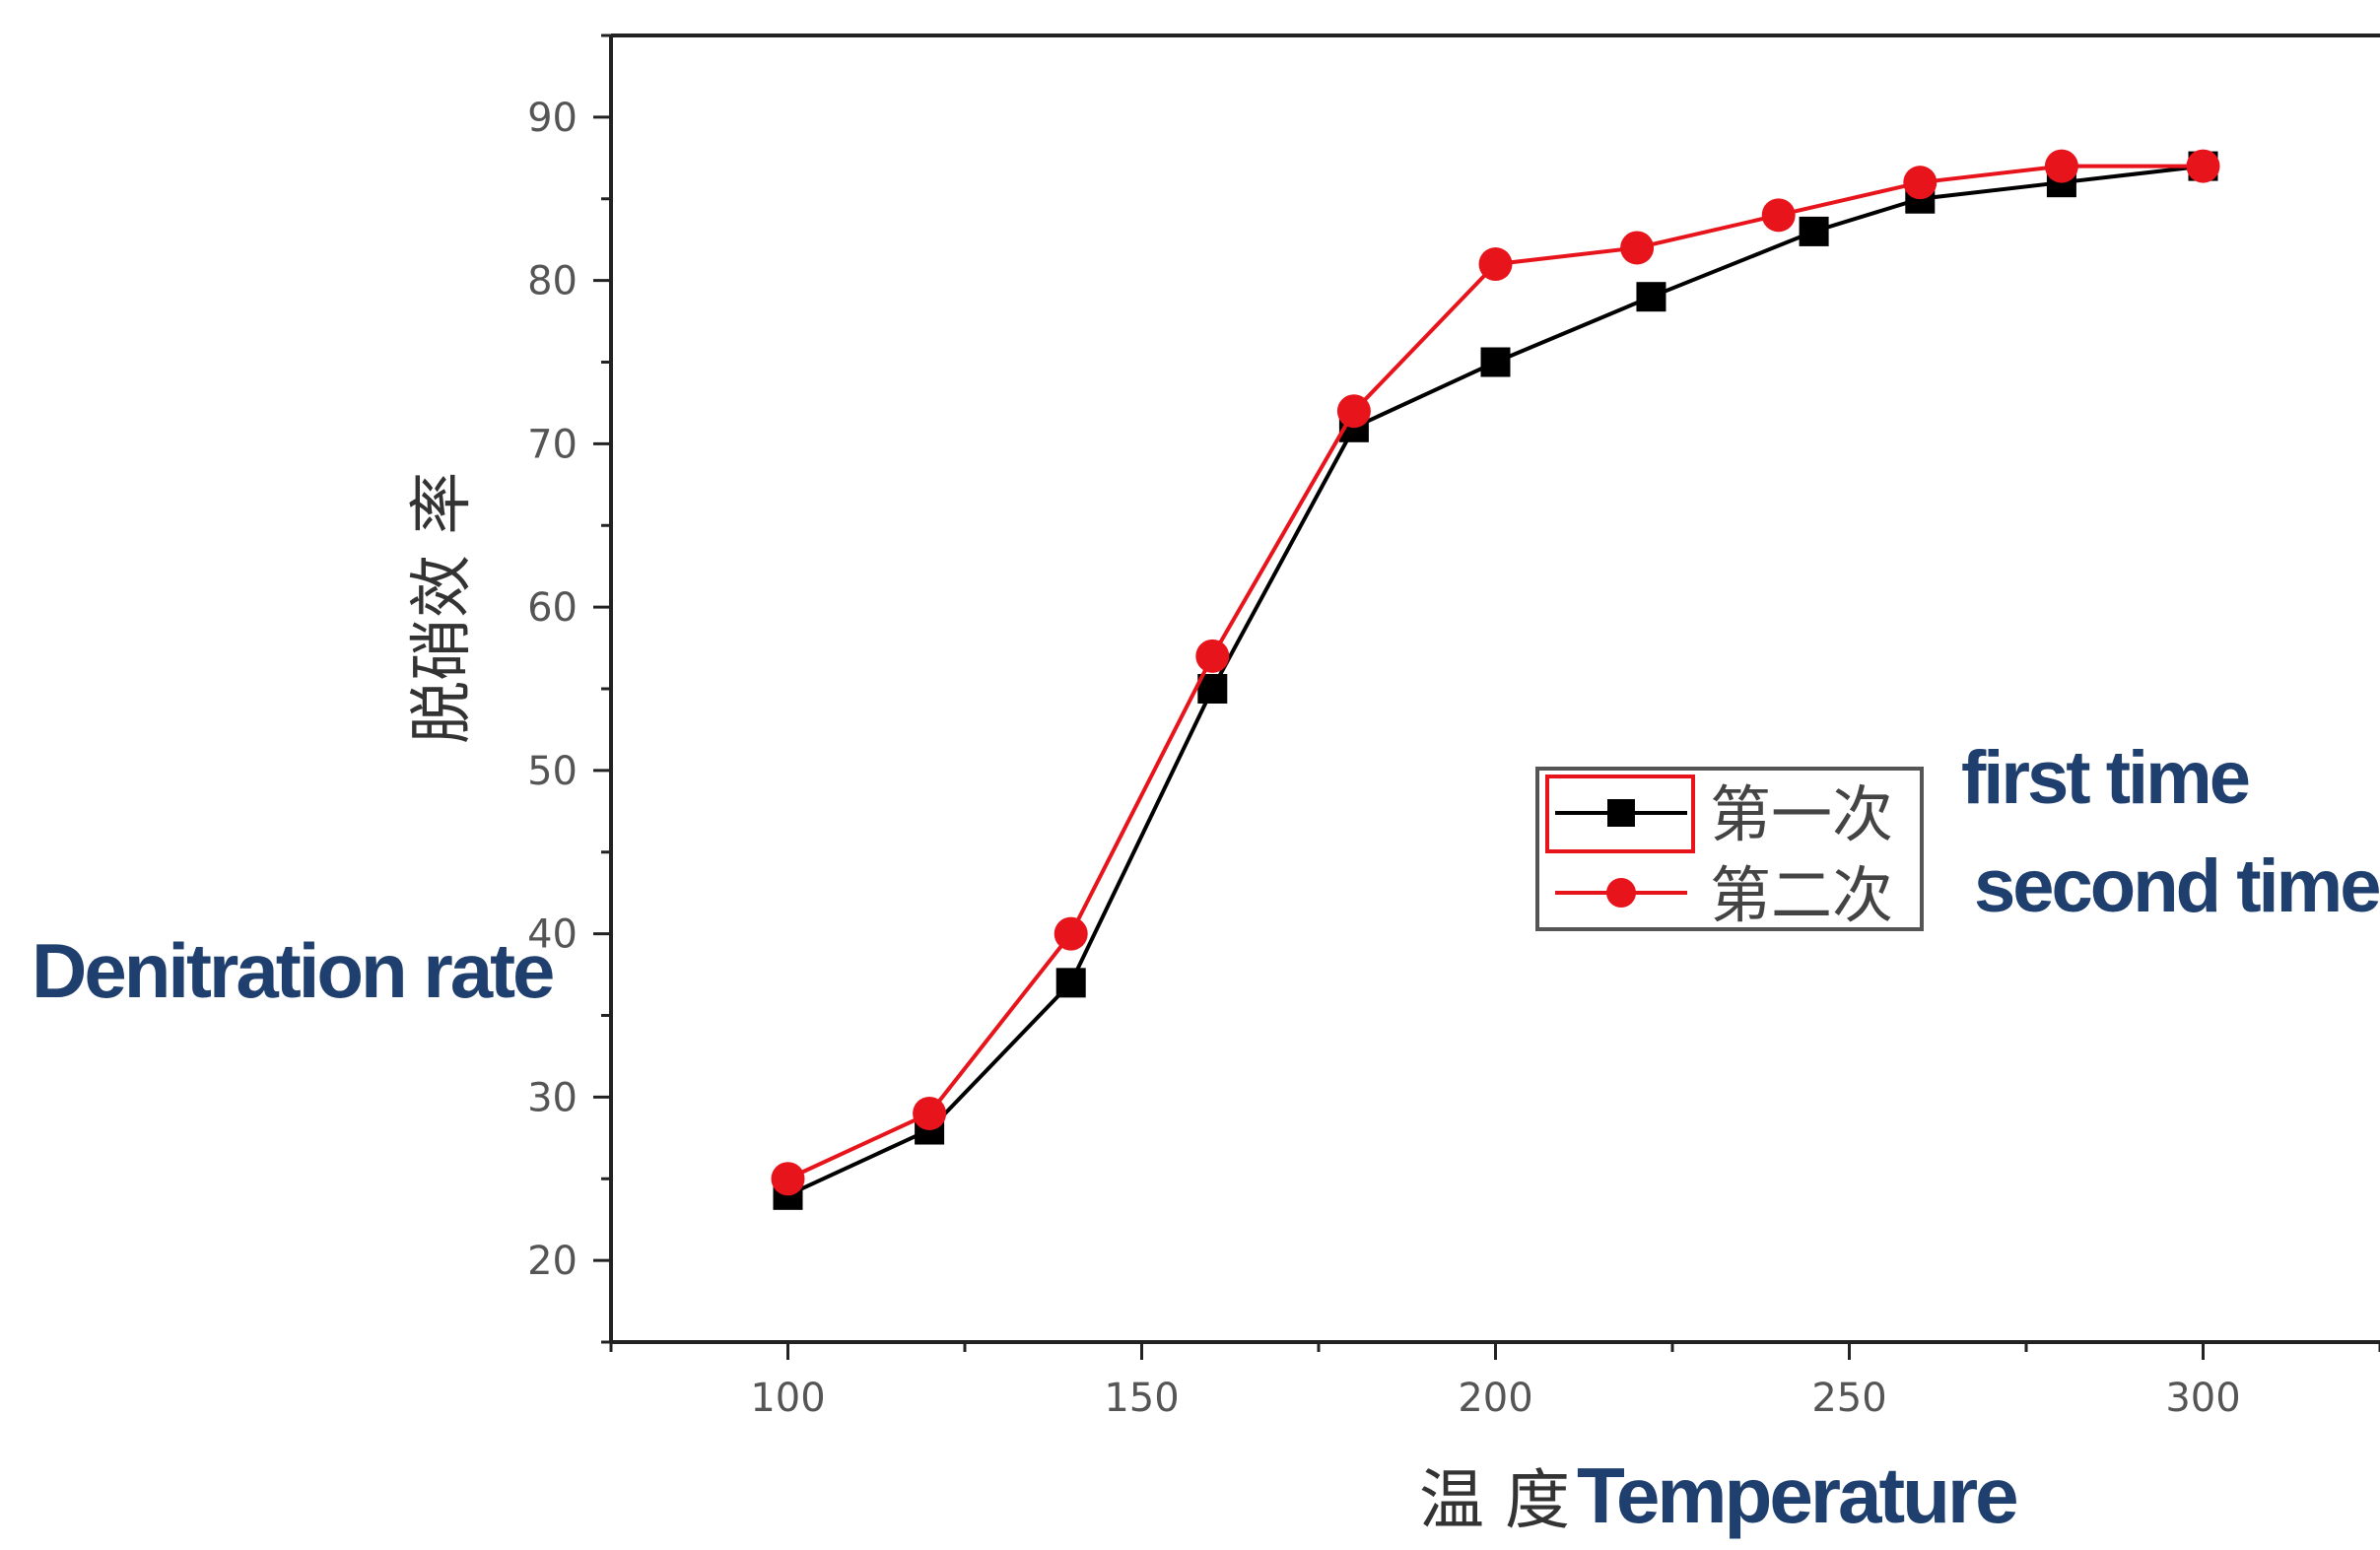 This screenshot has height=1550, width=2380. I want to click on y-tick-label: 60, so click(552, 608).